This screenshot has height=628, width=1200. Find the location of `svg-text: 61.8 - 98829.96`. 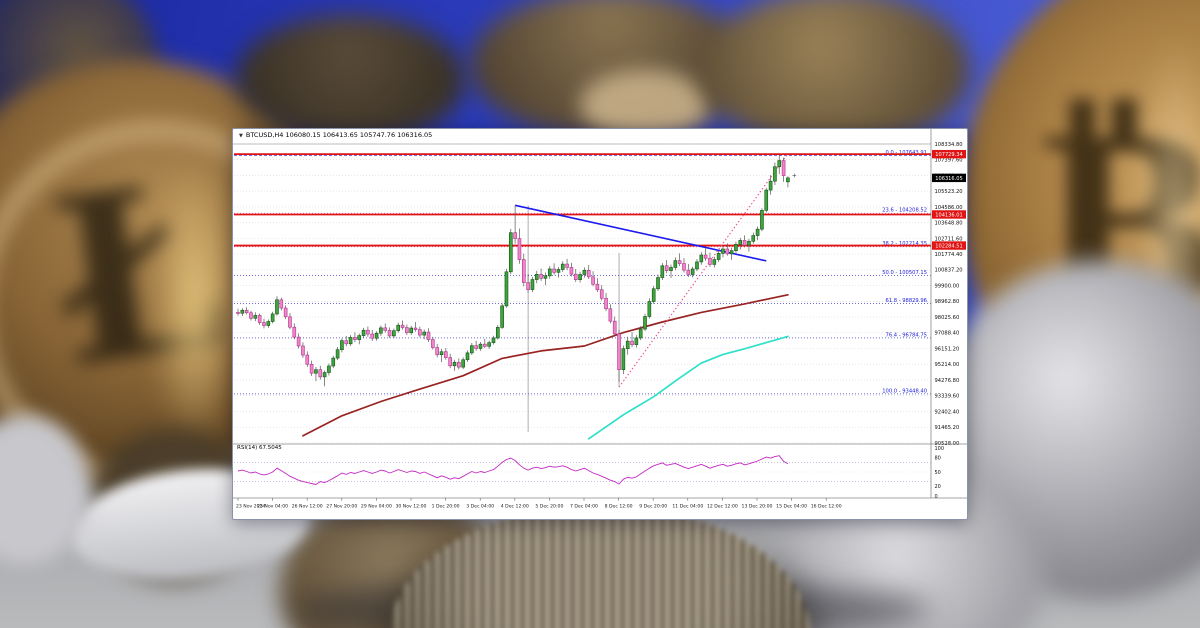

svg-text: 61.8 - 98829.96 is located at coordinates (906, 301).